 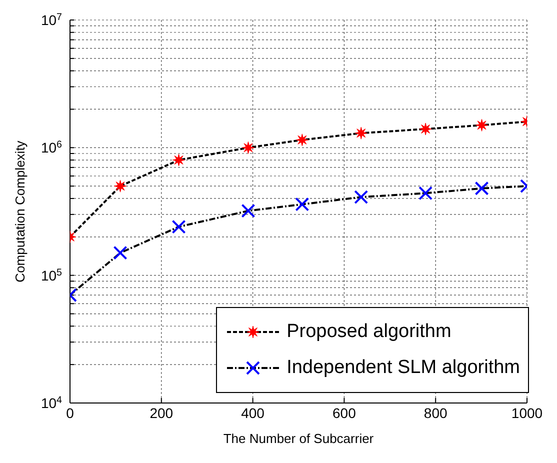 I want to click on y-tick-label: 10$^{7}$, so click(x=51, y=20).